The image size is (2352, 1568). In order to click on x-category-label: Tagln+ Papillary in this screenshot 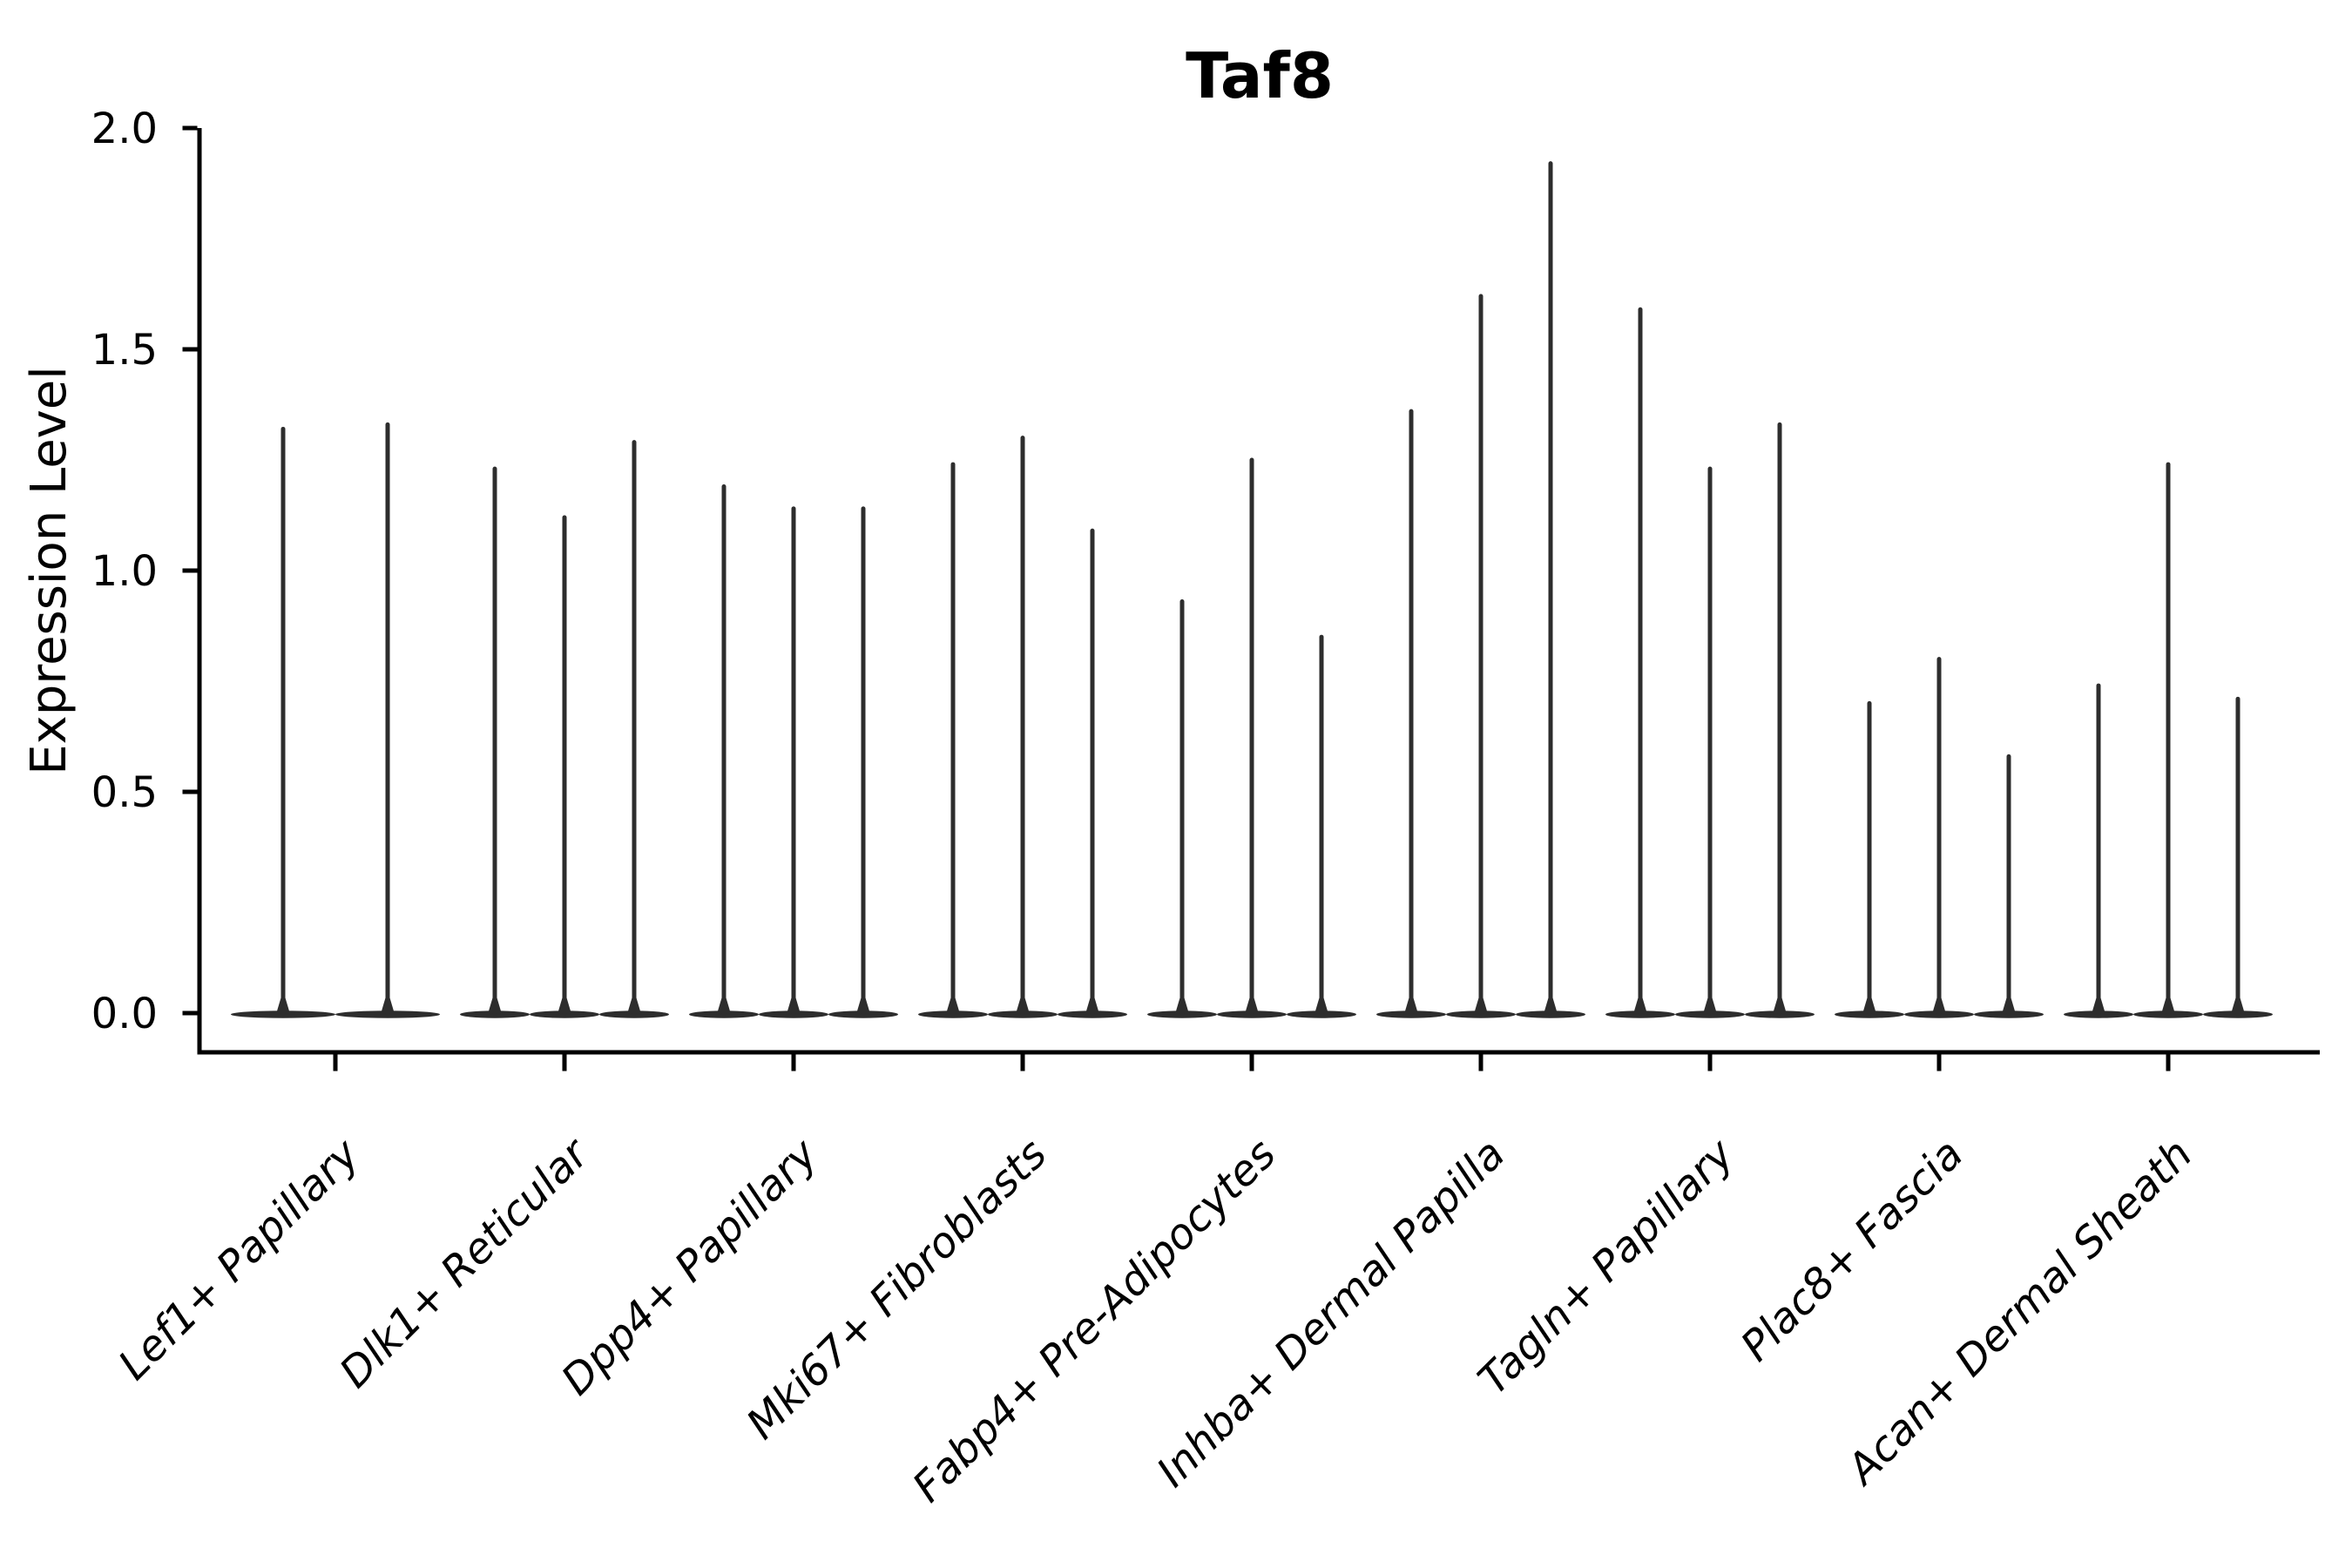, I will do `click(1606, 1266)`.